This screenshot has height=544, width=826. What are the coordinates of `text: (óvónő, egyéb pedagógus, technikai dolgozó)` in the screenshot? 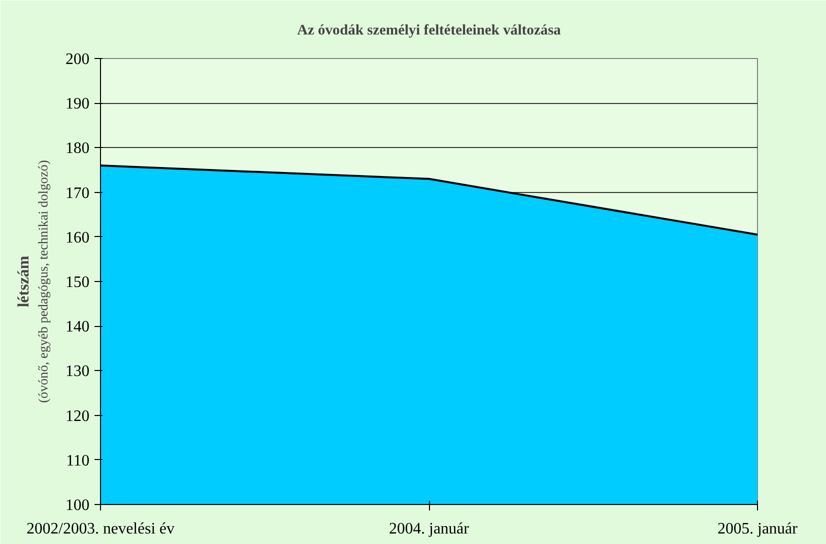 It's located at (43, 281).